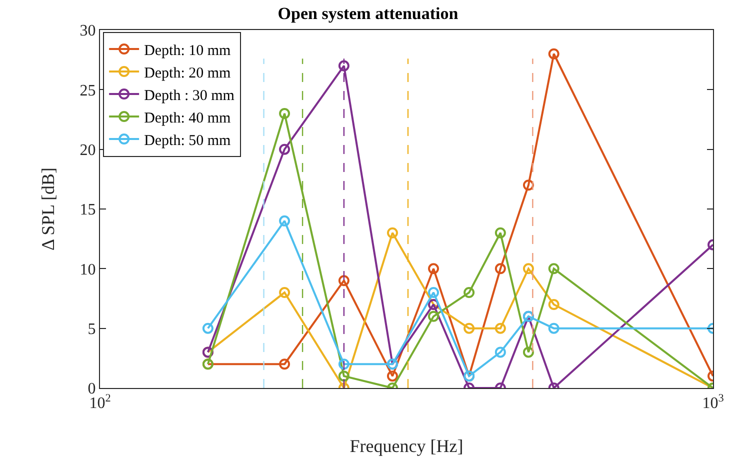 The width and height of the screenshot is (736, 460). What do you see at coordinates (92, 329) in the screenshot?
I see `y-tick-label: 5` at bounding box center [92, 329].